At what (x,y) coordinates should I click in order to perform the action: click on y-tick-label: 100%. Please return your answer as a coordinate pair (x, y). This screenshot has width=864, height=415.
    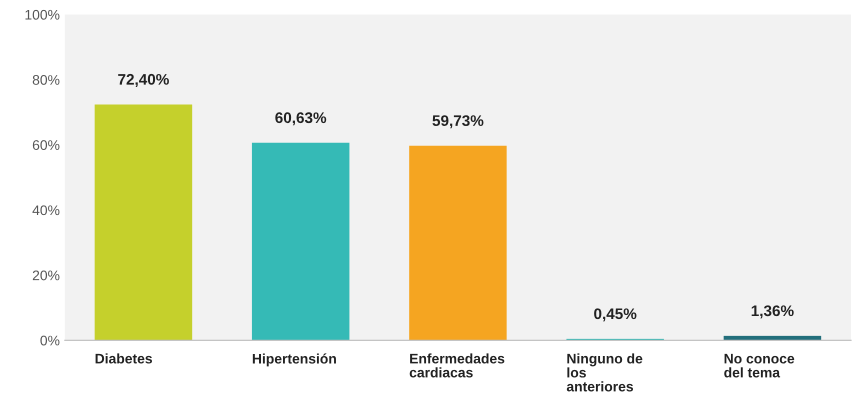
    Looking at the image, I should click on (42, 15).